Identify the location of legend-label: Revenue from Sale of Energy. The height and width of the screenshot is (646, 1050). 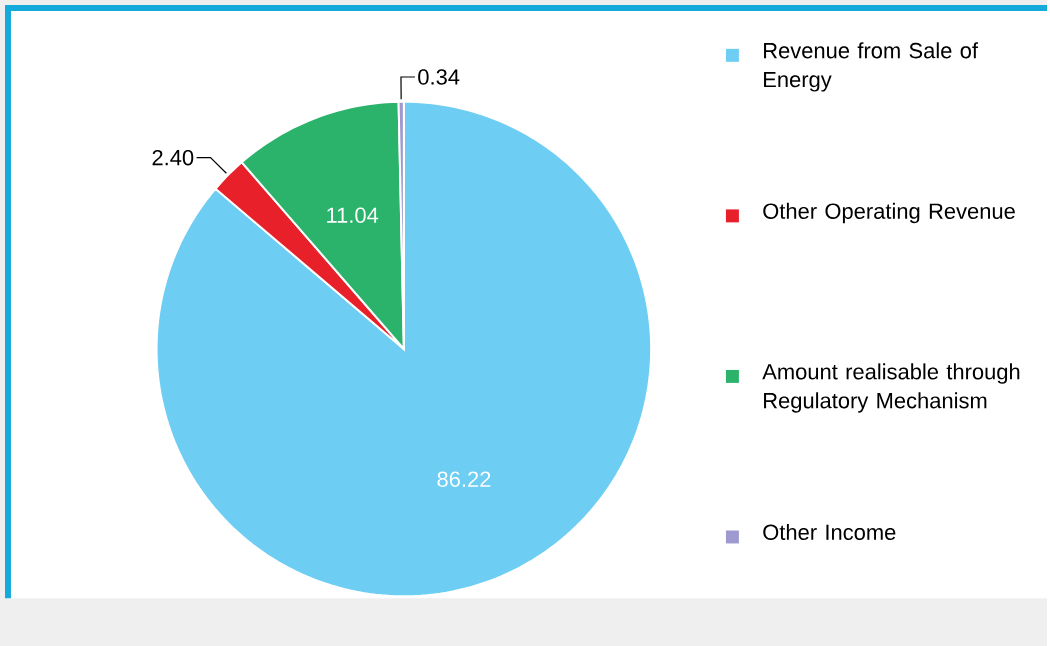
(871, 67).